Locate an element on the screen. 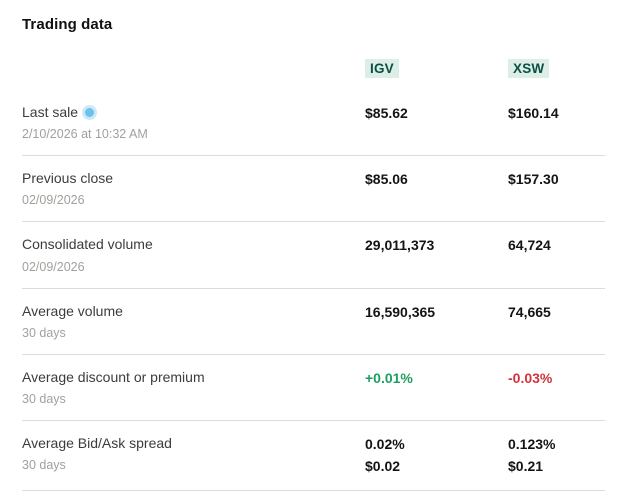  ticker-badge-xsw: XSW is located at coordinates (529, 68).